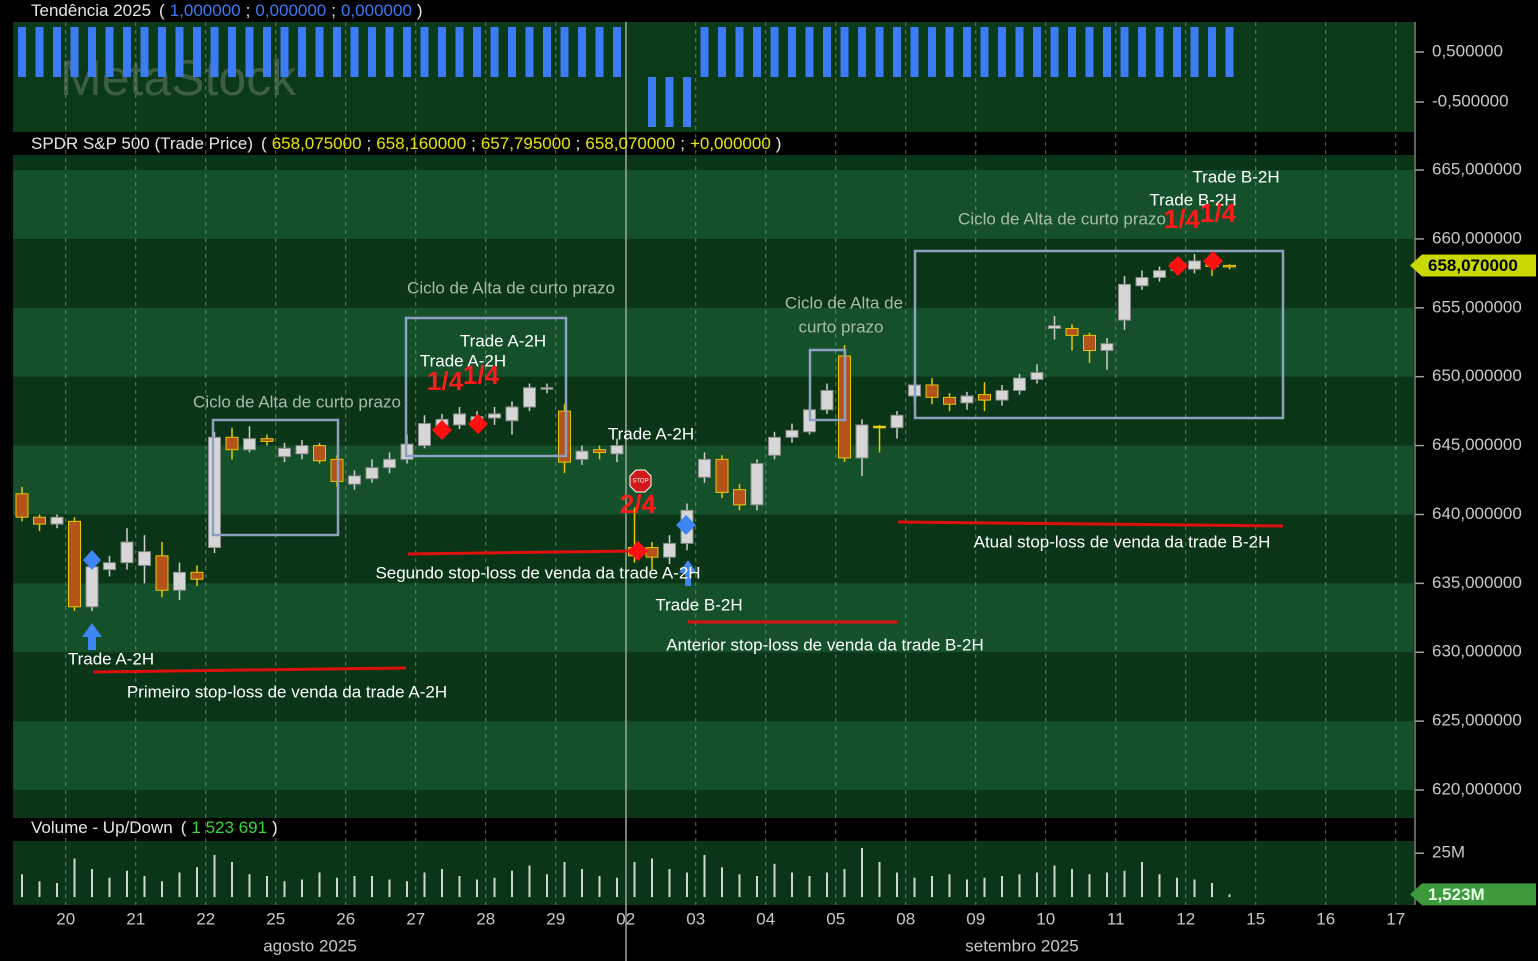 This screenshot has height=961, width=1538. Describe the element at coordinates (1477, 306) in the screenshot. I see `y-tick-label: 655,000000` at that location.